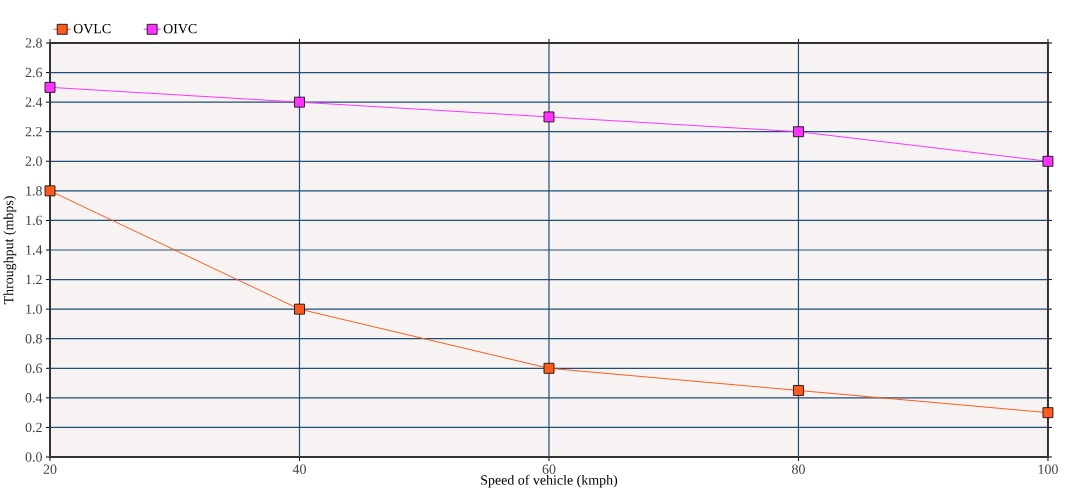 This screenshot has width=1065, height=493. Describe the element at coordinates (33, 161) in the screenshot. I see `y-tick-label: 2.0` at that location.